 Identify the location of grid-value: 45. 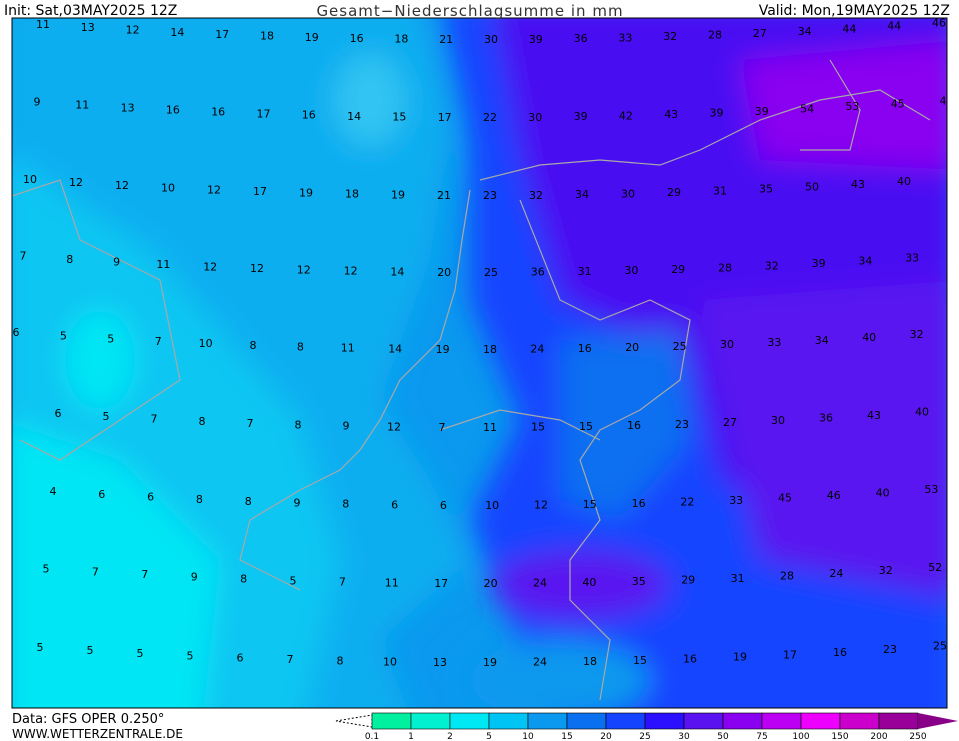
(898, 103).